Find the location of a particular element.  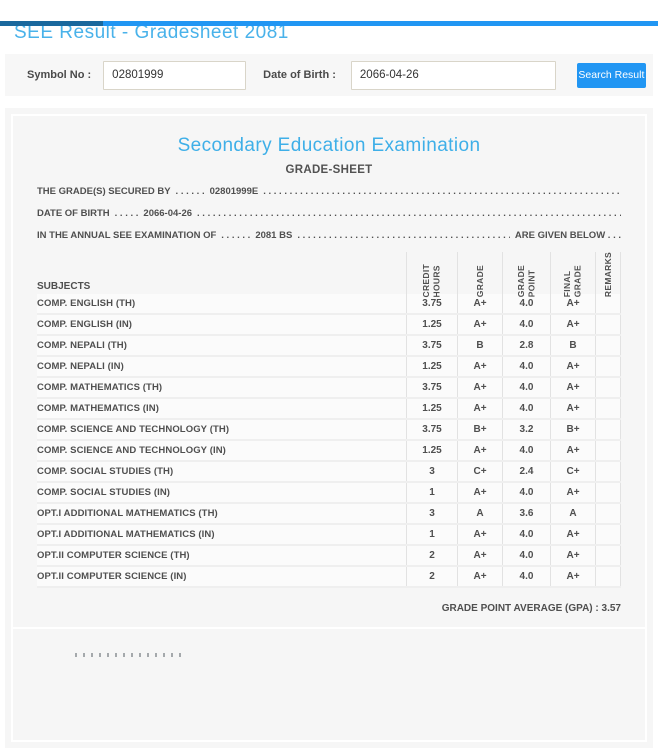

table-row: OPT.I ADDITIONAL MATHEMATICS (TH) 3 A 3.6 A is located at coordinates (329, 514).